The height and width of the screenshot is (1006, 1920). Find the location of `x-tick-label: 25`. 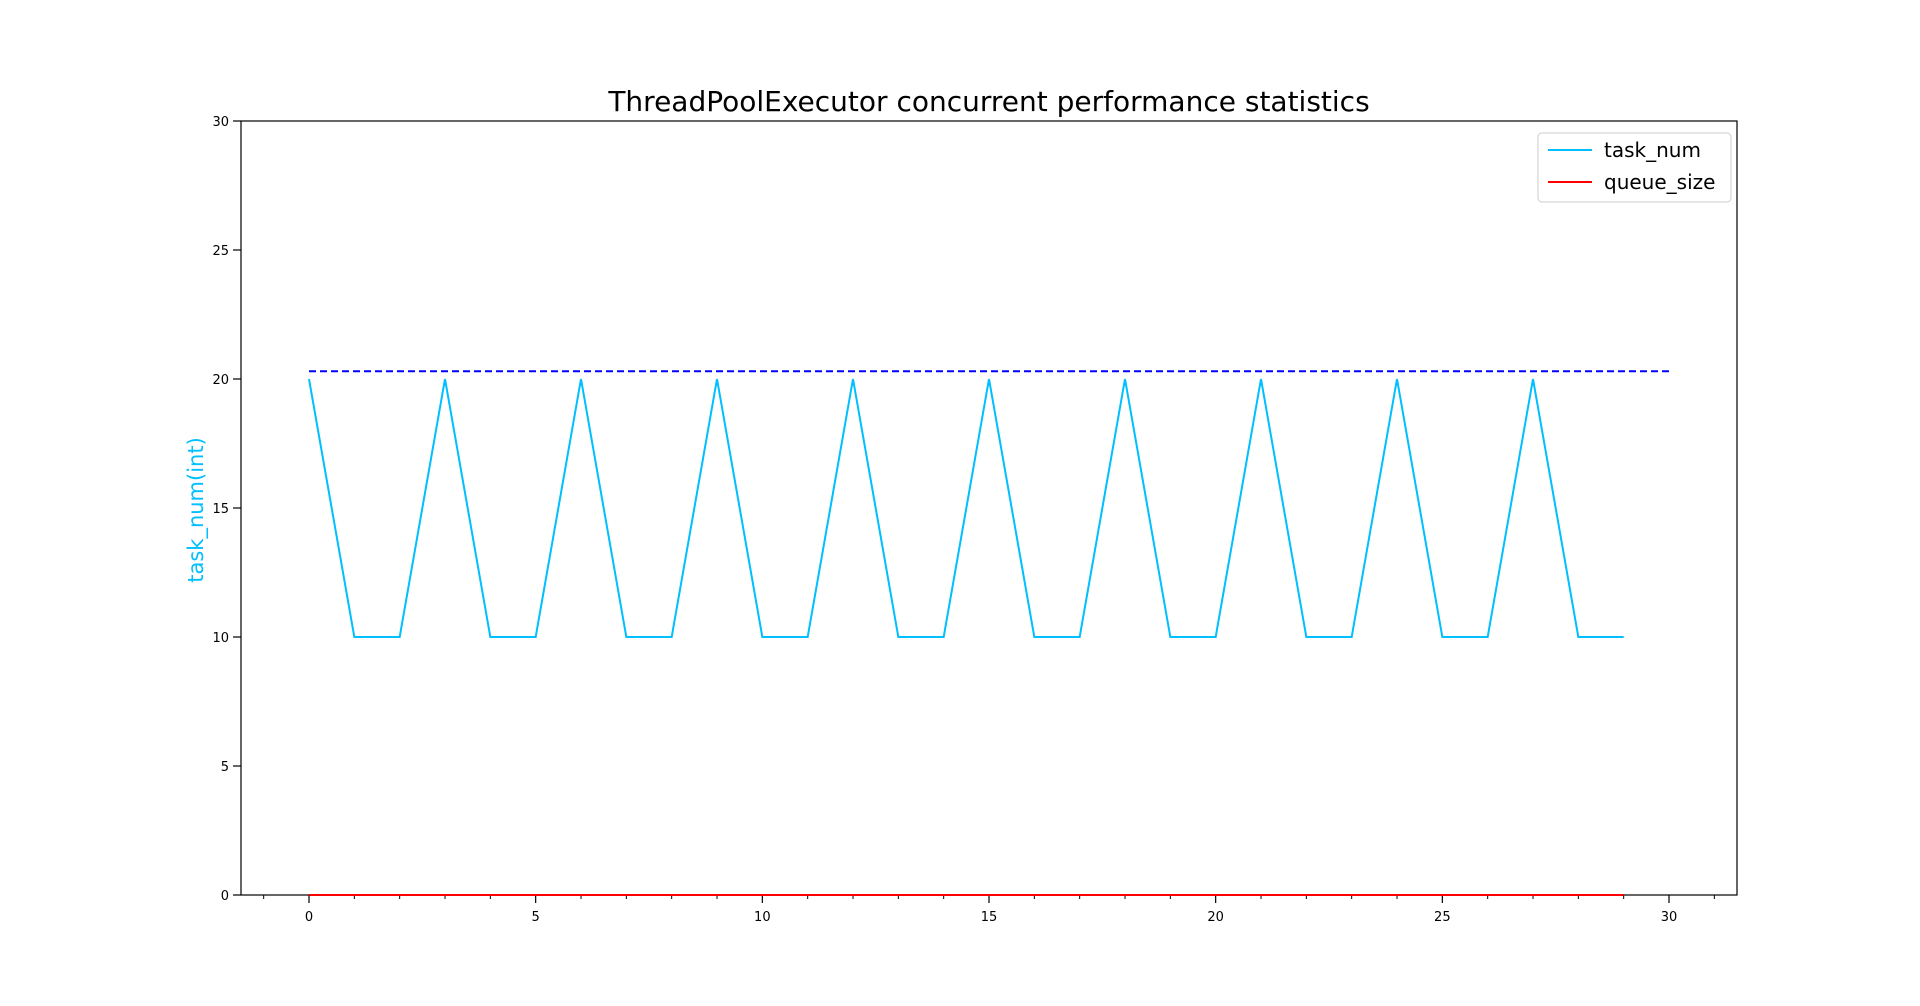

x-tick-label: 25 is located at coordinates (1442, 917).